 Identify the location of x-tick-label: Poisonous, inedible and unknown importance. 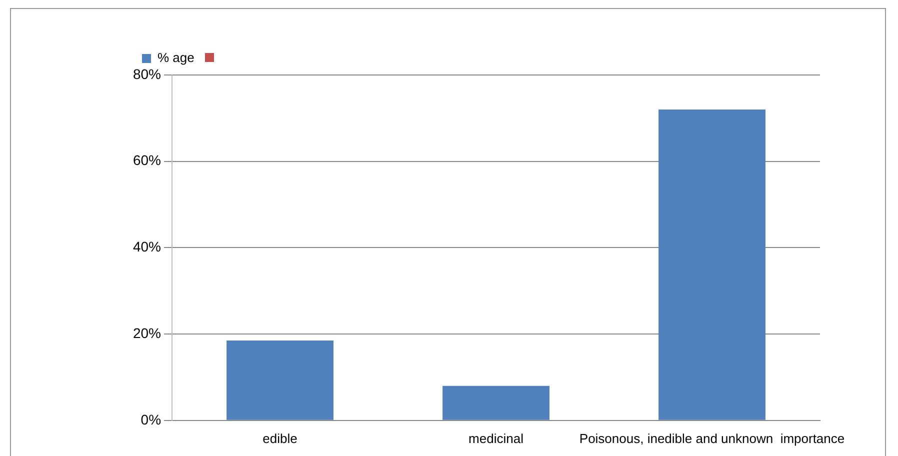
(712, 438).